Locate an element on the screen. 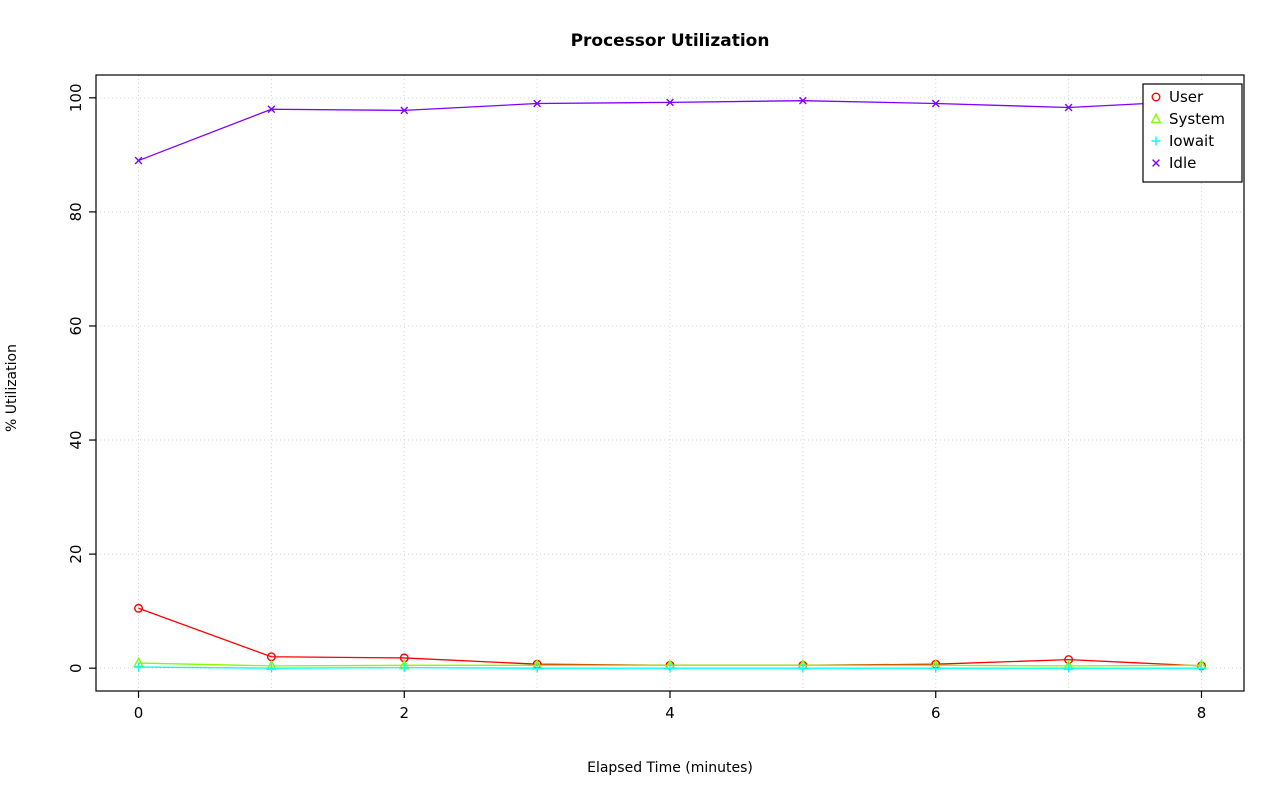 Image resolution: width=1280 pixels, height=801 pixels. y-tick-label: 100 is located at coordinates (76, 97).